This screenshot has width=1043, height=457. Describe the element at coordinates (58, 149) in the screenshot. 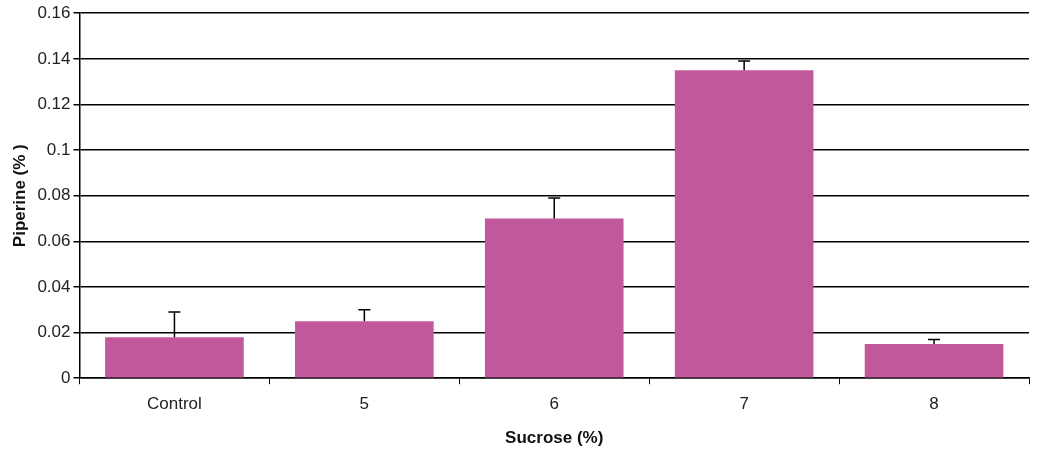

I see `y-tick-label: 0.1` at that location.